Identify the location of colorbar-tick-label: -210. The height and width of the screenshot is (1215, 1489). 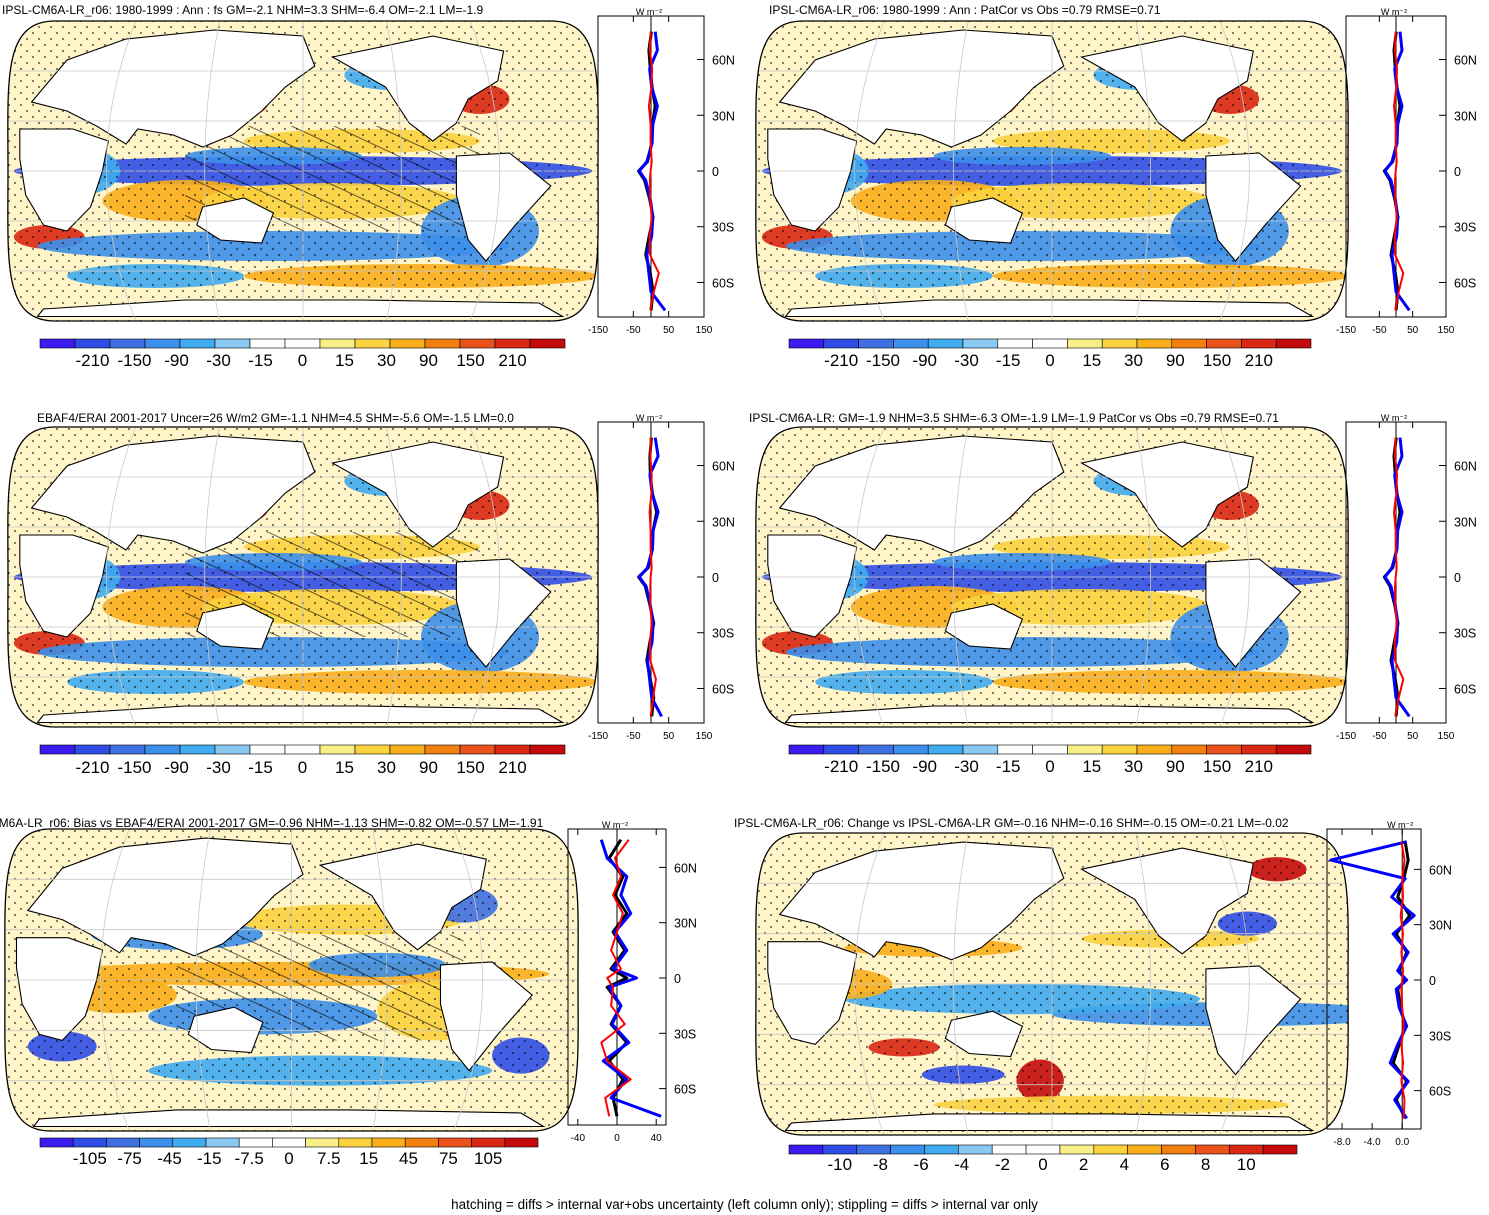
(92, 360).